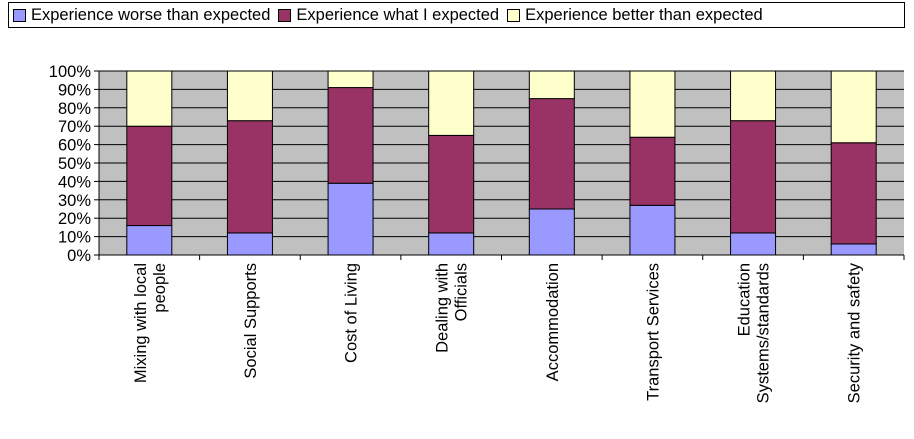 The height and width of the screenshot is (439, 914). What do you see at coordinates (19, 15) in the screenshot?
I see `legend-swatch-worse` at bounding box center [19, 15].